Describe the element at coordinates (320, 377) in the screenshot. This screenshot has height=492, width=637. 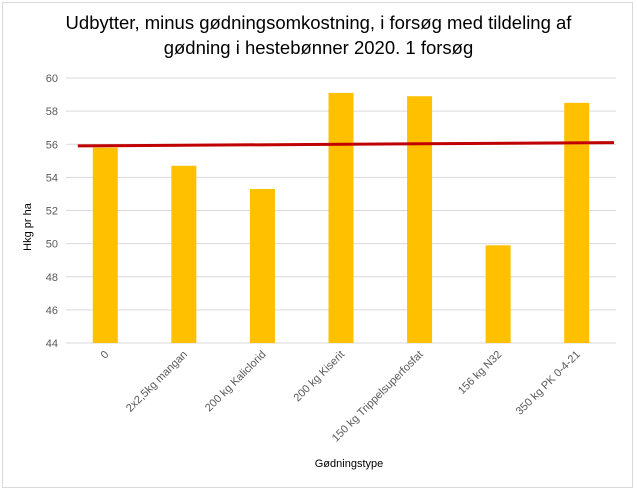
I see `x-tick-label: 200 kg Kiserit` at that location.